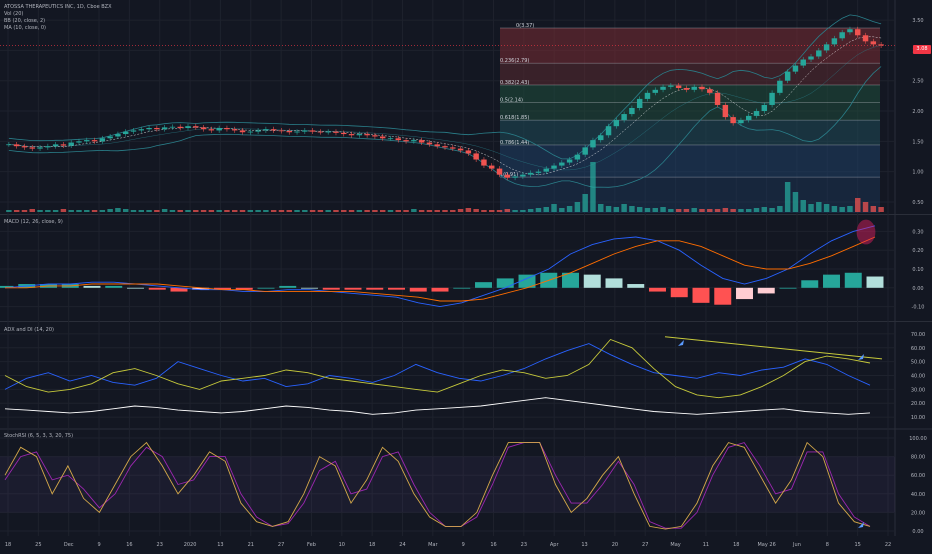 The height and width of the screenshot is (554, 932). I want to click on adx-y-tick: 70.00, so click(918, 335).